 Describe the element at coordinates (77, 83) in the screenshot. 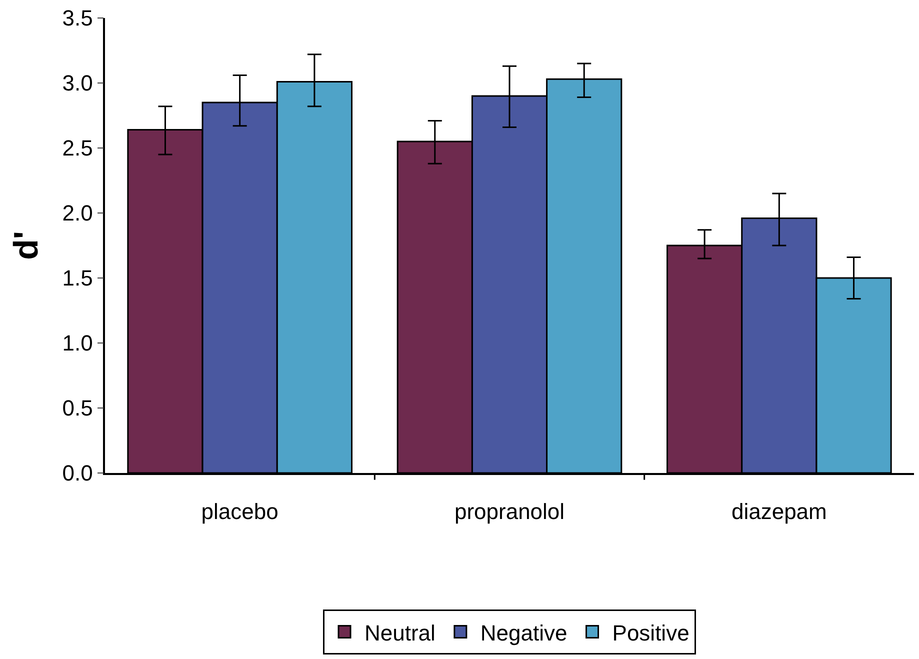

I see `y-tick-label: 3.0` at that location.